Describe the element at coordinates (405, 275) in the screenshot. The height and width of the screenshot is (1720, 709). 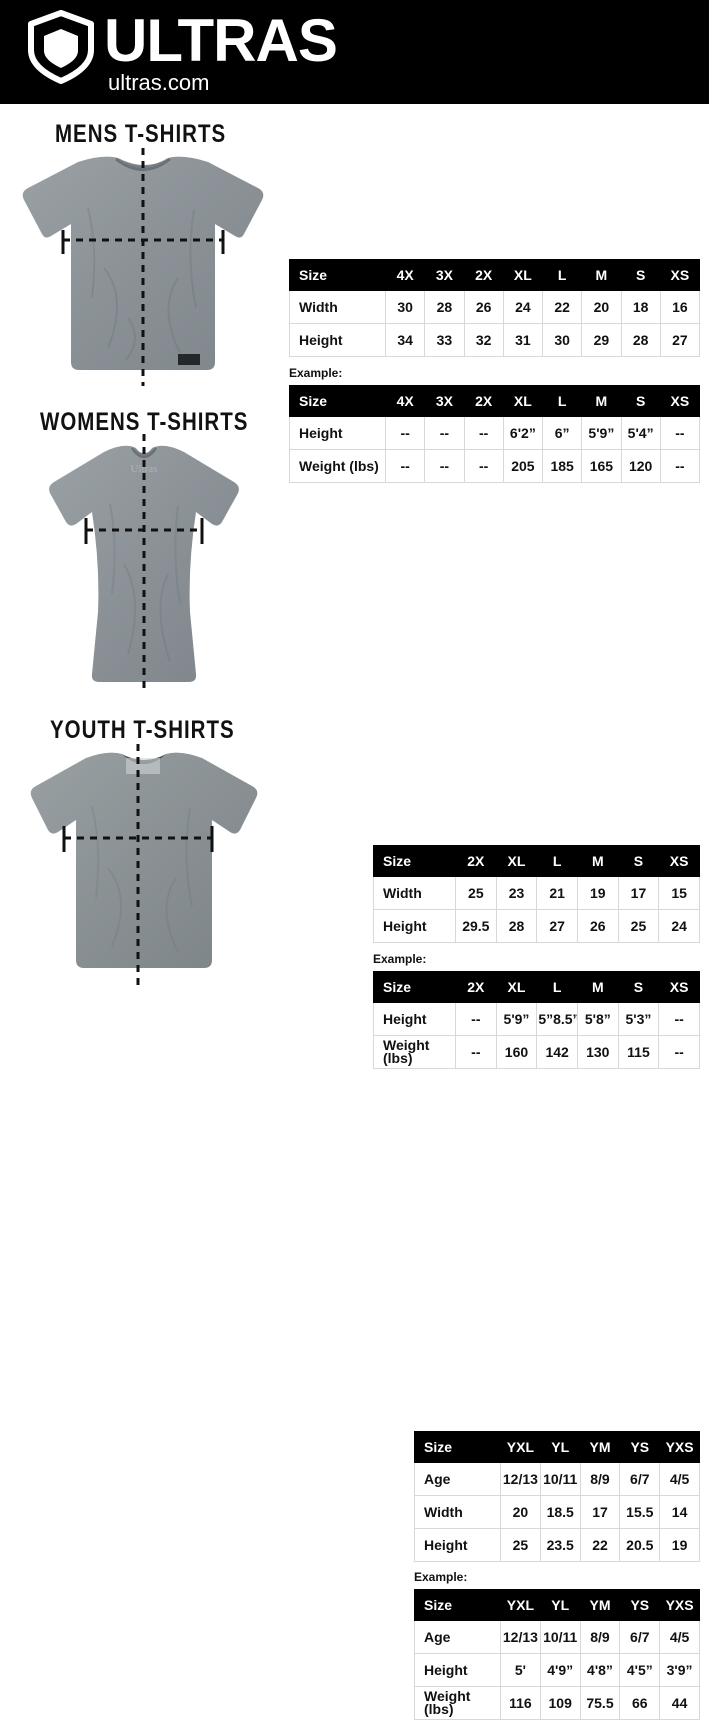
I see `column-header: 4X` at that location.